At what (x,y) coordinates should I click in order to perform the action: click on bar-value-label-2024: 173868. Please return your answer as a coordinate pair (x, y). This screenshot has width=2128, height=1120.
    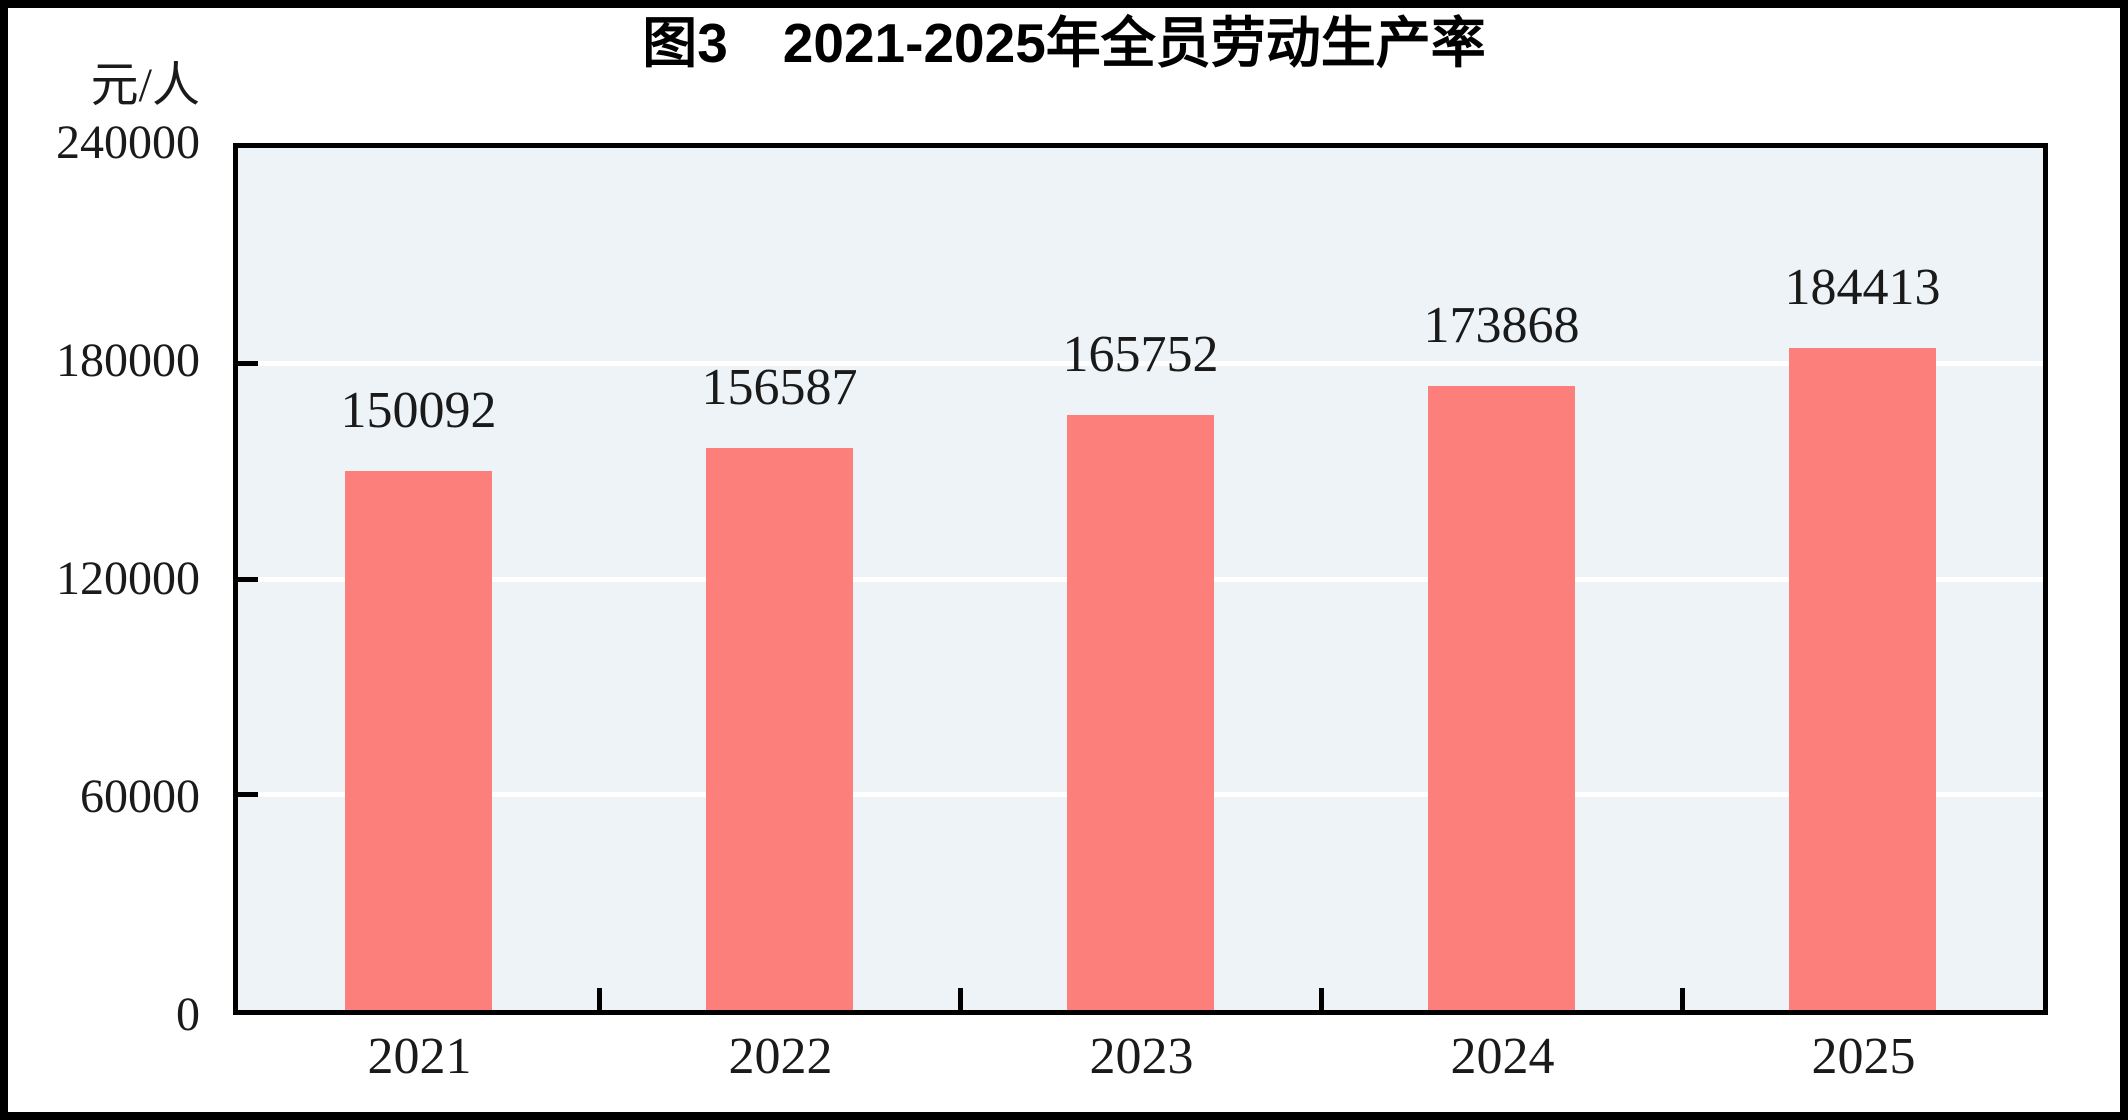
    Looking at the image, I should click on (1501, 325).